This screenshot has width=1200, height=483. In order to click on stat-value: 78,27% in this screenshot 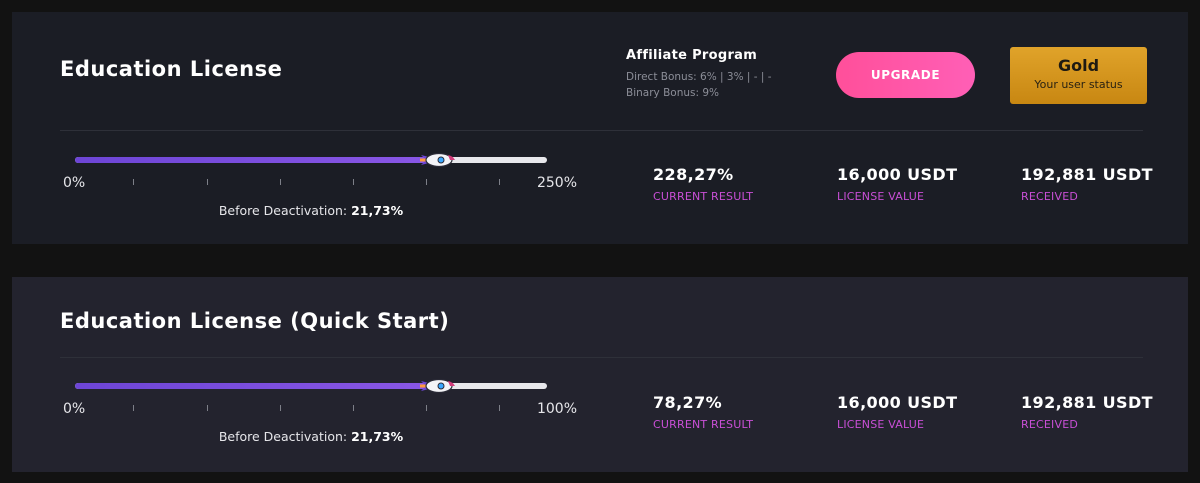, I will do `click(688, 402)`.